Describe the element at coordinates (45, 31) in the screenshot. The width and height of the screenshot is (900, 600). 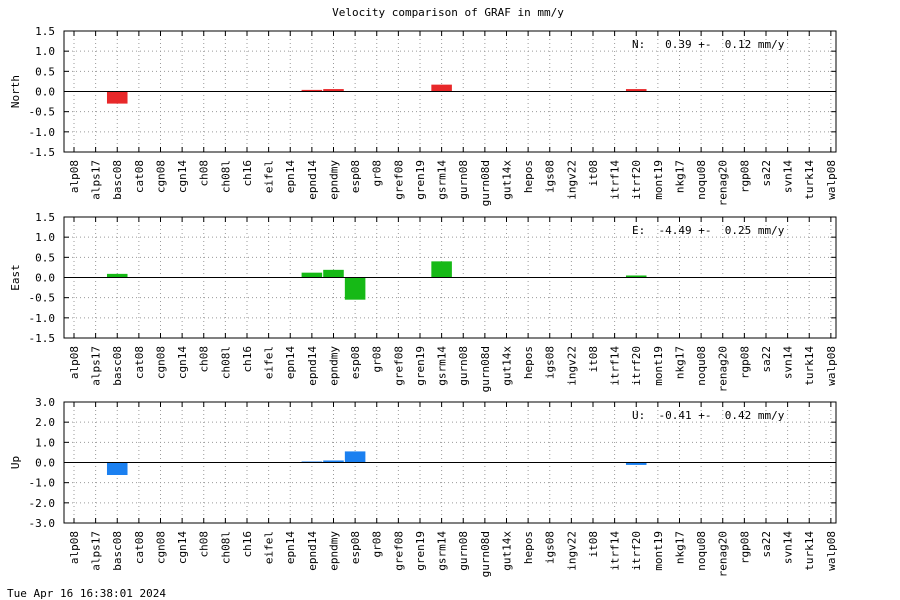
I see `y-tick-label: 1.5` at that location.